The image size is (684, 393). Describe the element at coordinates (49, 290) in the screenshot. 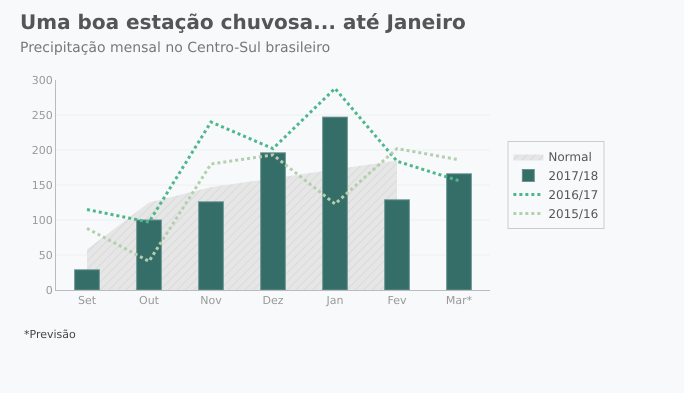

I see `y-tick-label: 0` at that location.